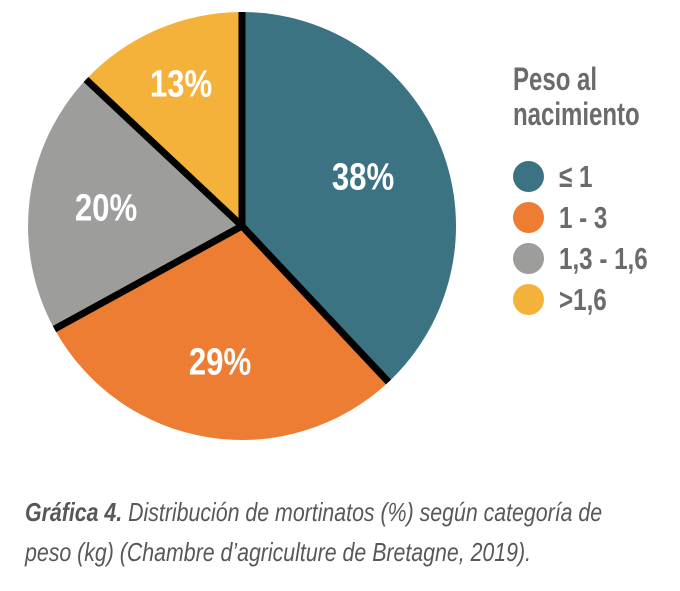 Image resolution: width=680 pixels, height=591 pixels. I want to click on slice-label-38%: 38%, so click(363, 177).